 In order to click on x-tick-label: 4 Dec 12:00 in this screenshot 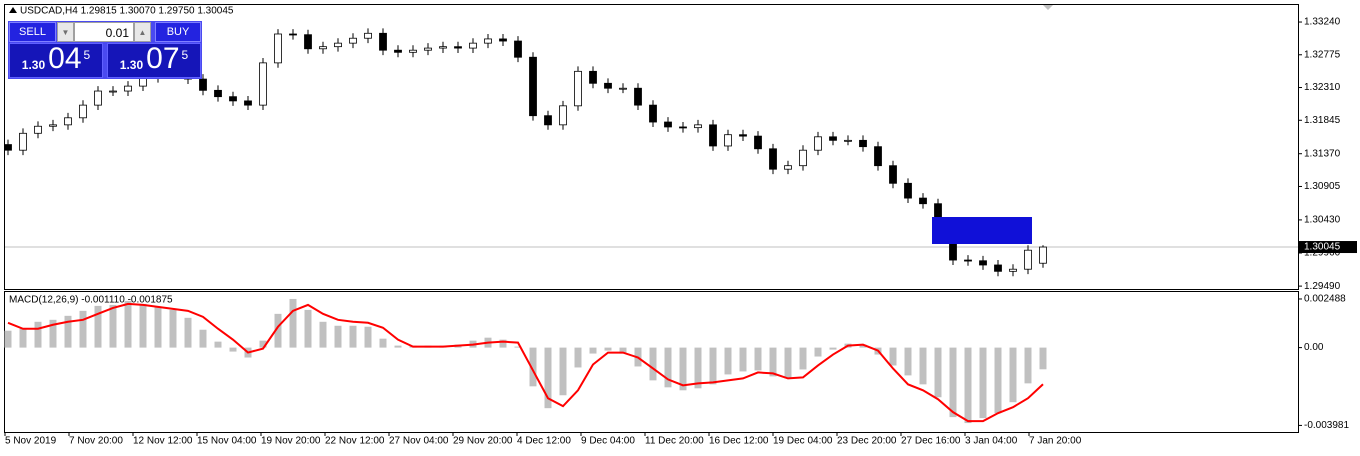, I will do `click(544, 441)`.